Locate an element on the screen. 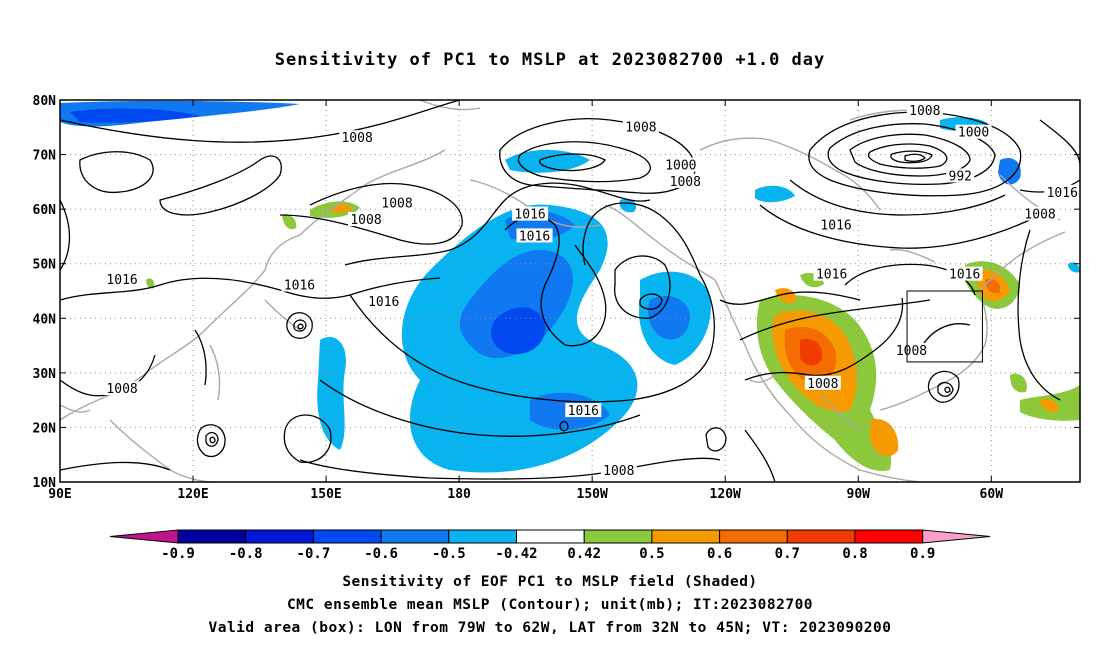 Image resolution: width=1100 pixels, height=650 pixels. lat-tick-label: 60N is located at coordinates (45, 210).